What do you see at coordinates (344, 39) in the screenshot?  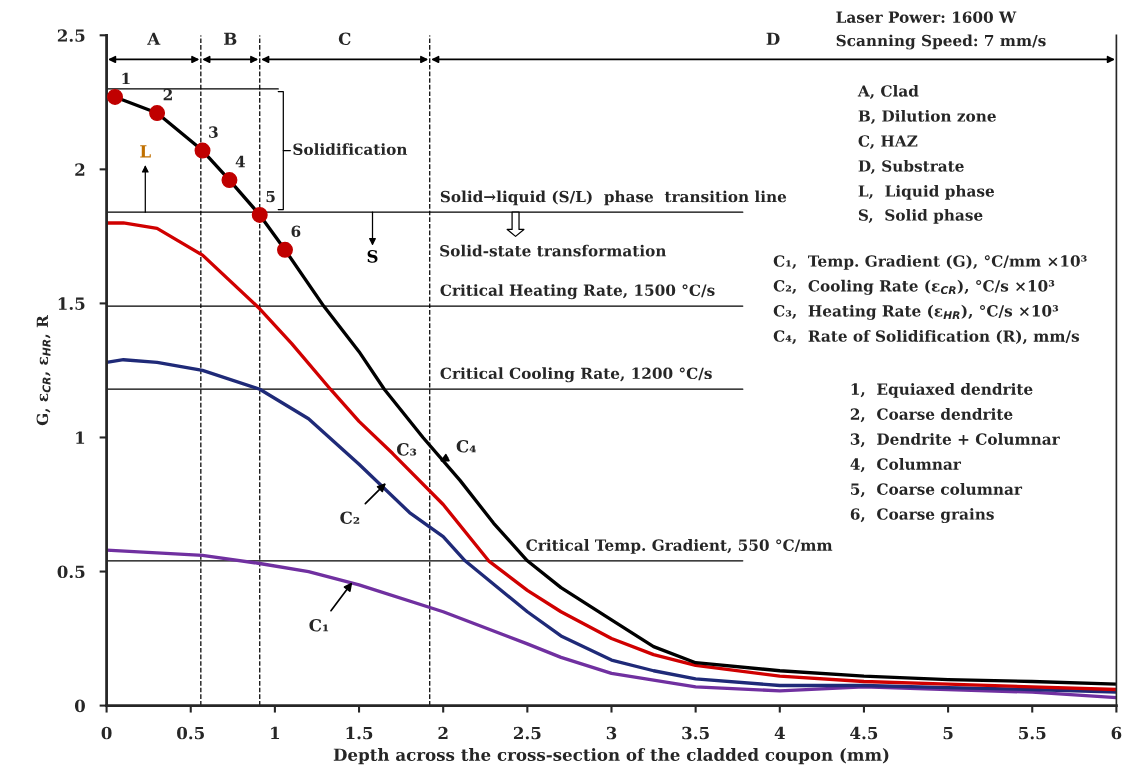 I see `annotation: C` at bounding box center [344, 39].